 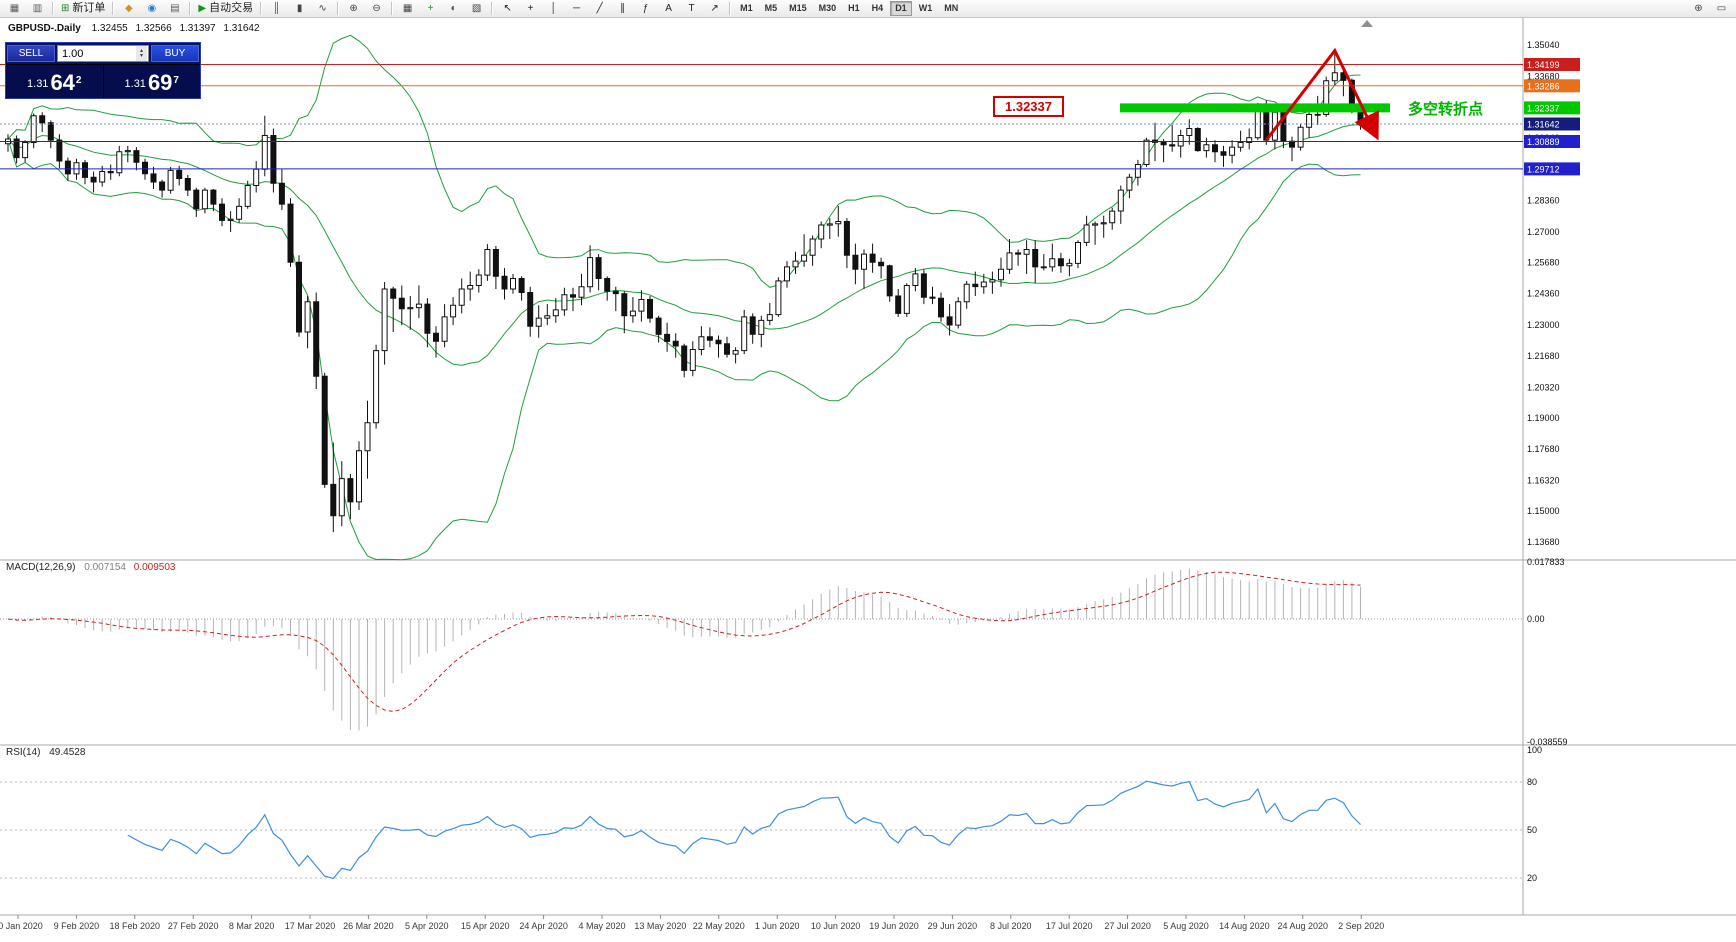 What do you see at coordinates (310, 926) in the screenshot?
I see `svg-text: 17 Mar 2020` at bounding box center [310, 926].